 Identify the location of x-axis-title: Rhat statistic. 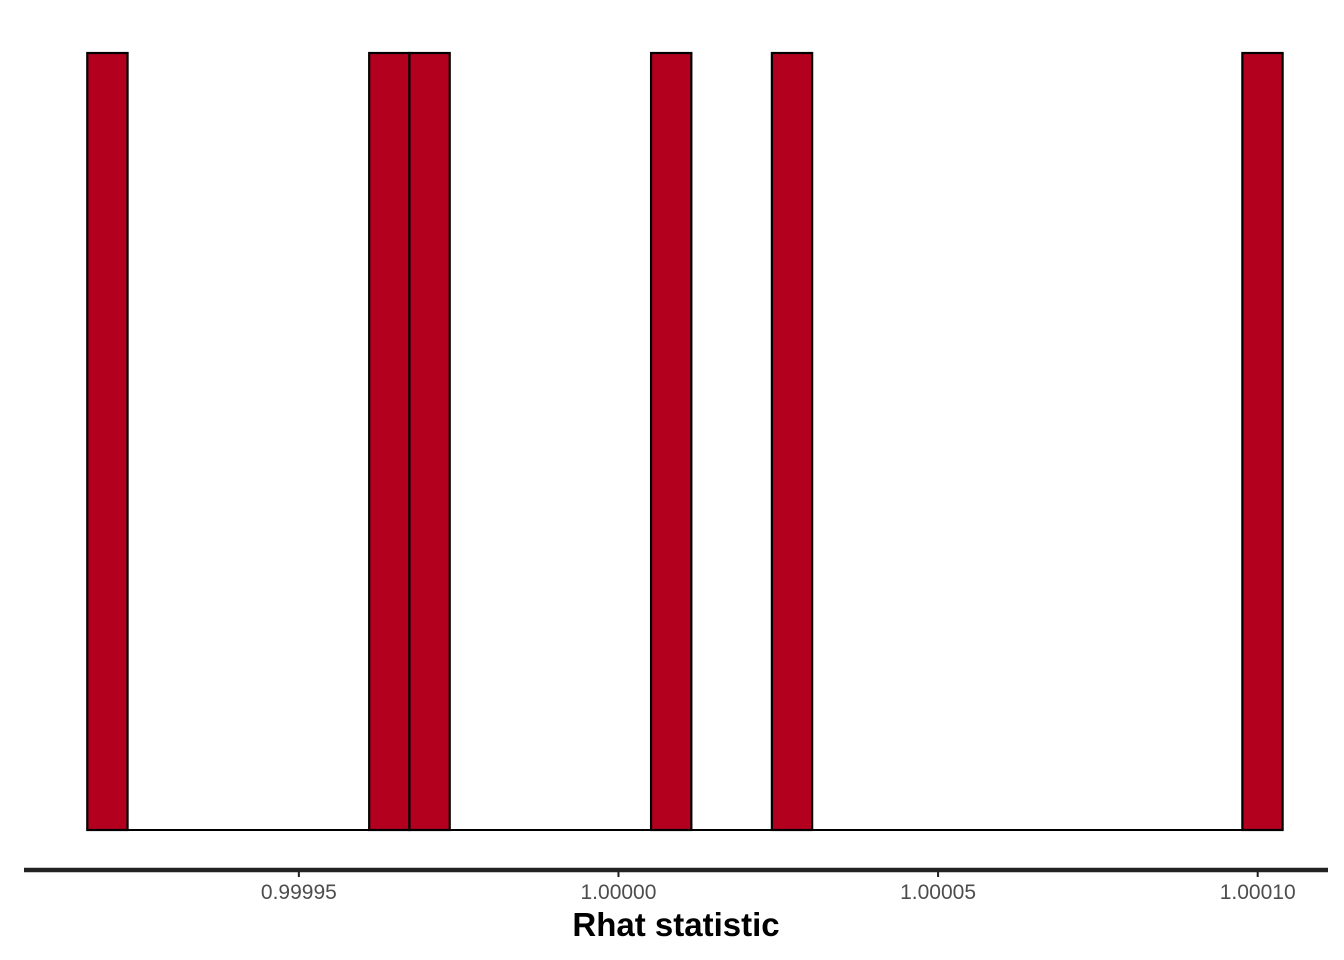
(675, 924).